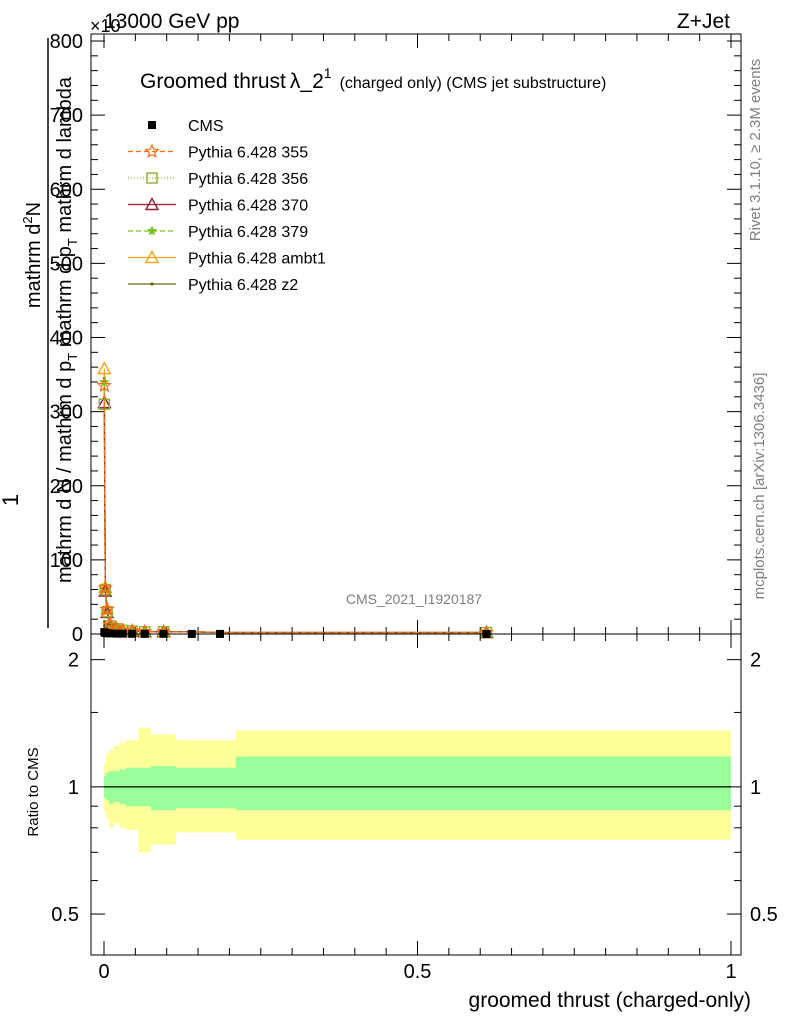 The width and height of the screenshot is (786, 1024). What do you see at coordinates (66, 339) in the screenshot?
I see `y-tick-label: 400` at bounding box center [66, 339].